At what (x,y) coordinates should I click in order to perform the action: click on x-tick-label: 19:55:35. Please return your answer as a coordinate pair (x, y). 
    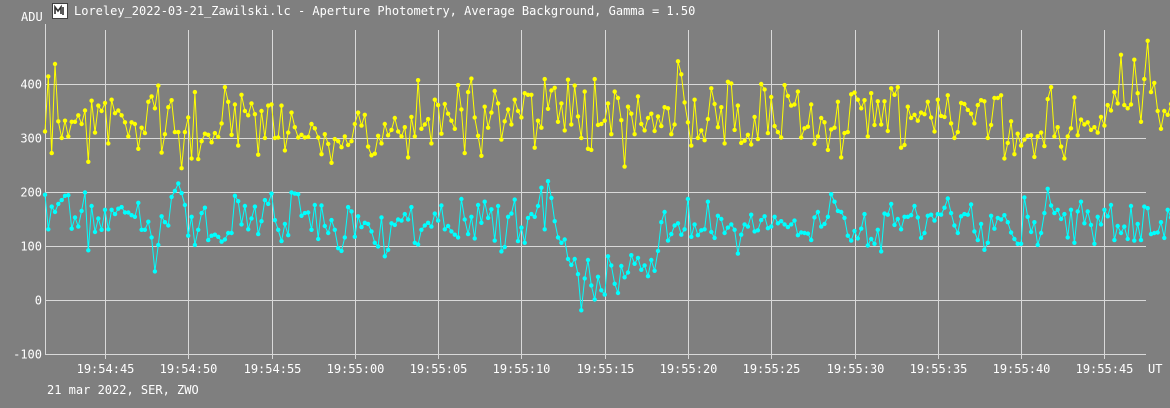
    Looking at the image, I should click on (939, 369).